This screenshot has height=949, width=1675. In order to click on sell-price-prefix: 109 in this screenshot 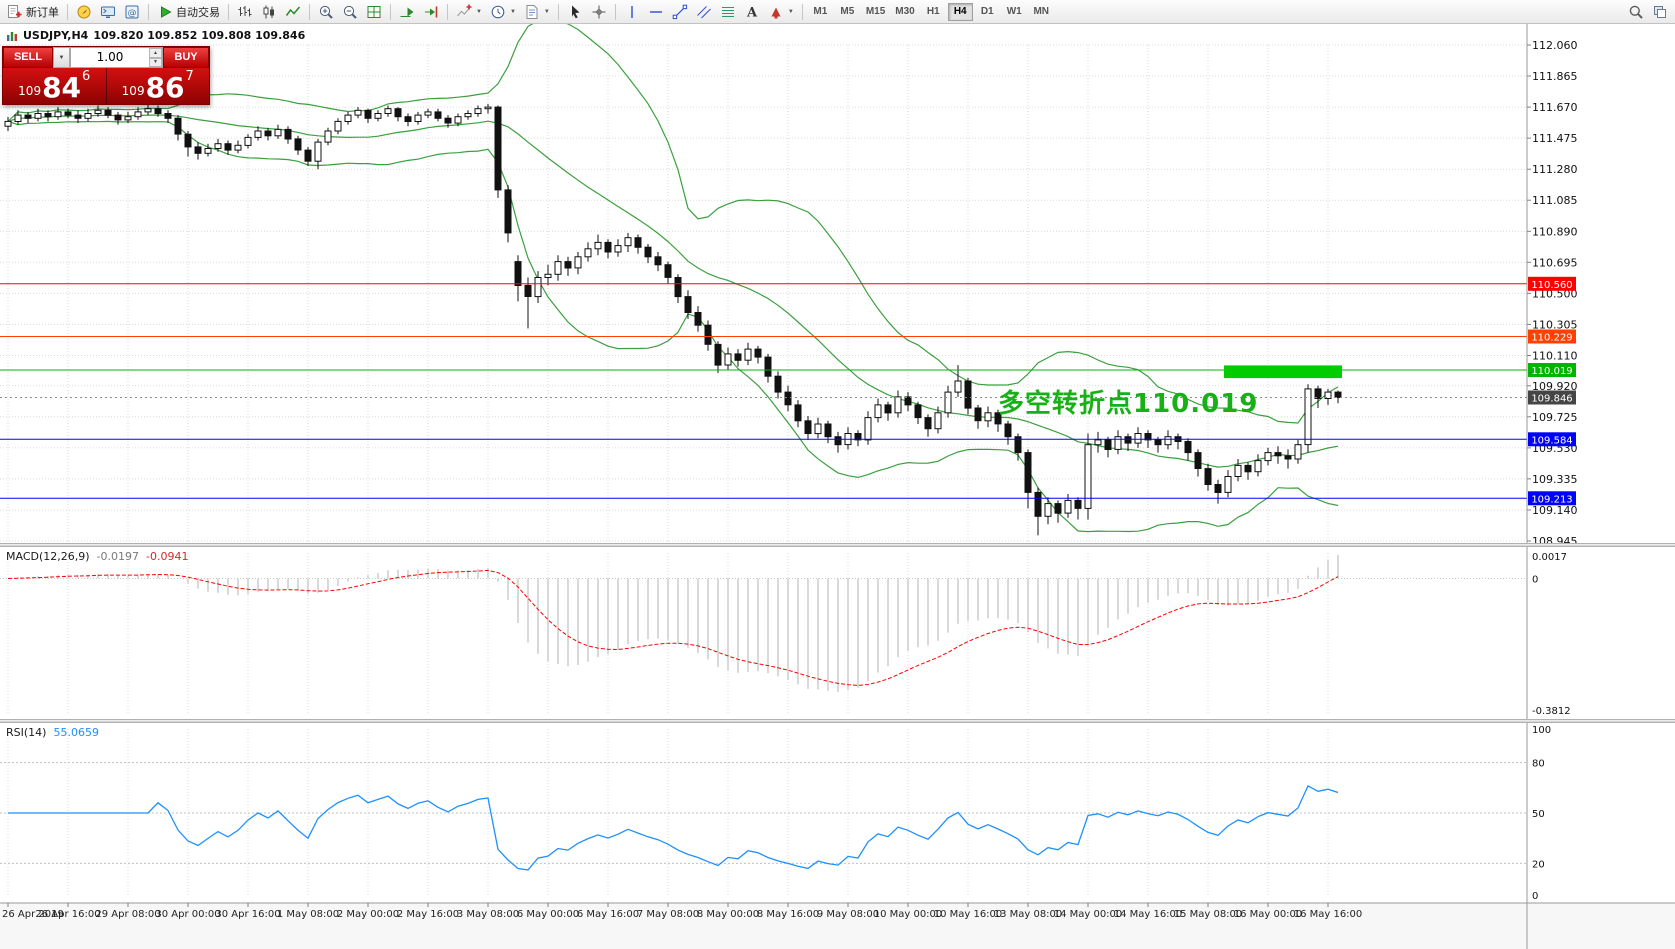, I will do `click(30, 91)`.